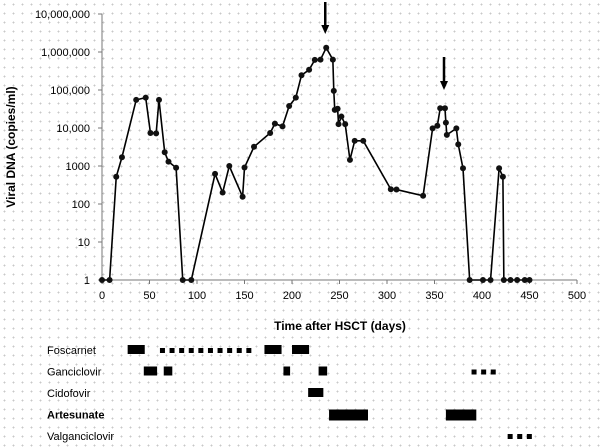 This screenshot has width=600, height=448. Describe the element at coordinates (69, 394) in the screenshot. I see `treatment-label: Cidofovir` at that location.